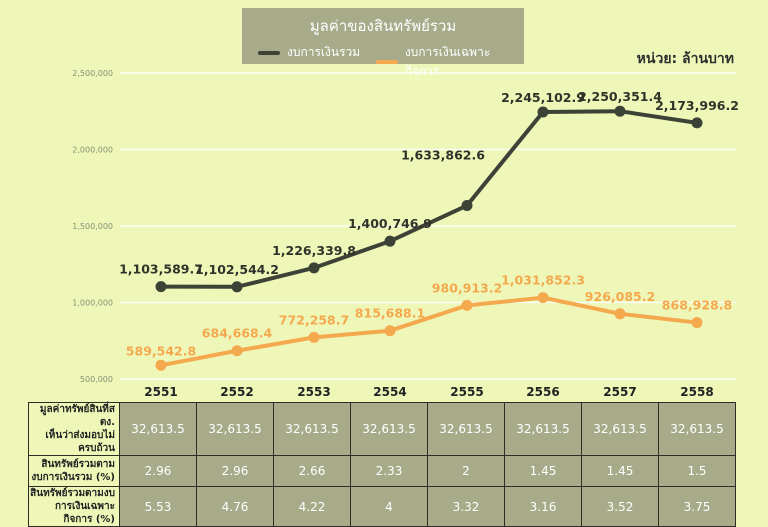 This screenshot has width=768, height=527. Describe the element at coordinates (160, 392) in the screenshot. I see `x-tick-label: 2551` at that location.